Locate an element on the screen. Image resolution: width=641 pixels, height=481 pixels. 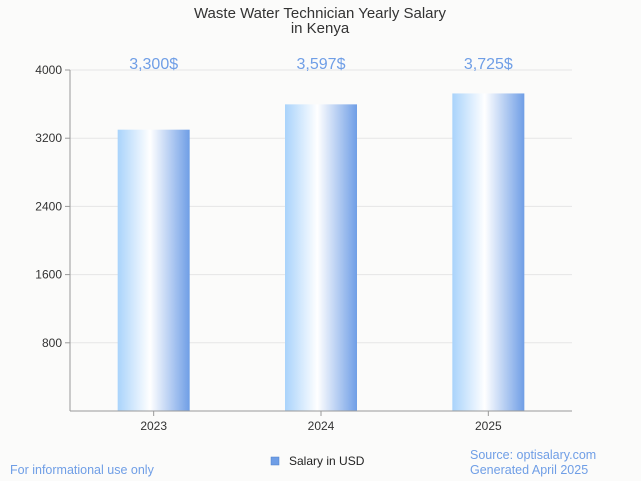
y-tick-label: 800 is located at coordinates (52, 343).